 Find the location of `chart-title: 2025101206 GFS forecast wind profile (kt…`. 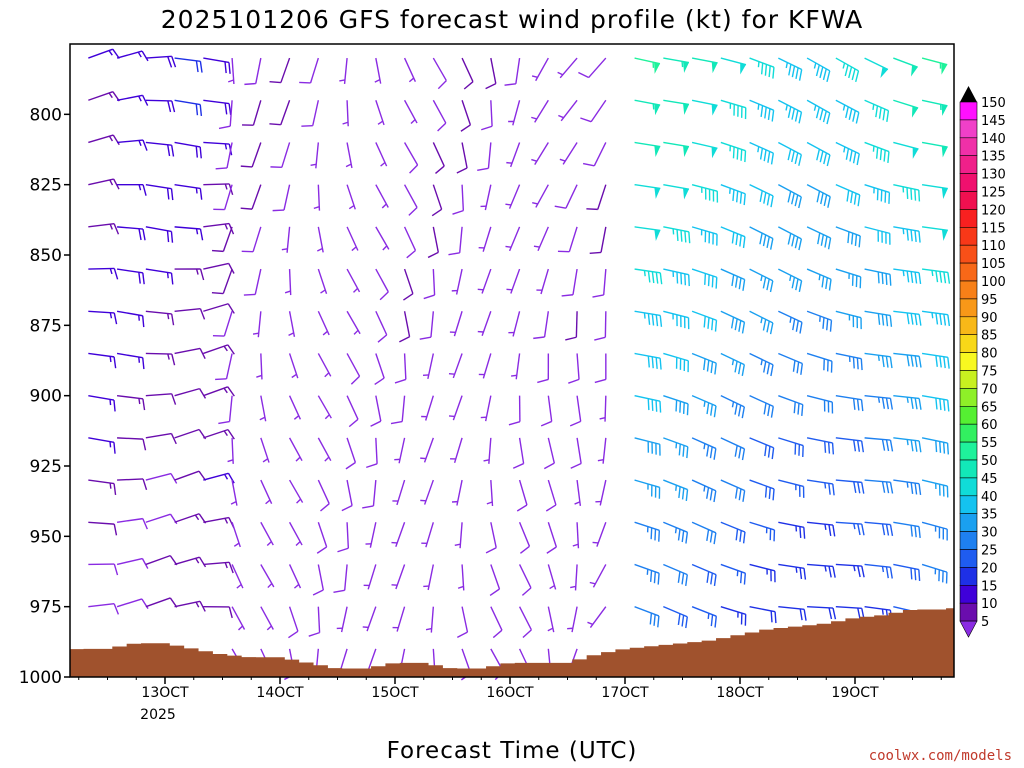

chart-title: 2025101206 GFS forecast wind profile (kt… is located at coordinates (512, 19).